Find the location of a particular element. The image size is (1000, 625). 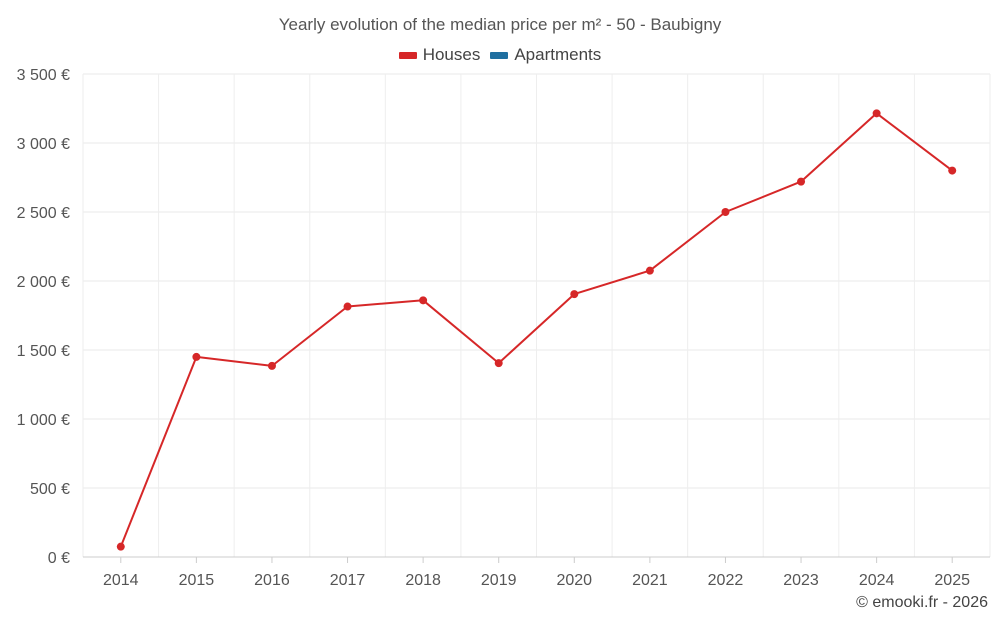

legend-label-apartments: Apartments is located at coordinates (558, 54).